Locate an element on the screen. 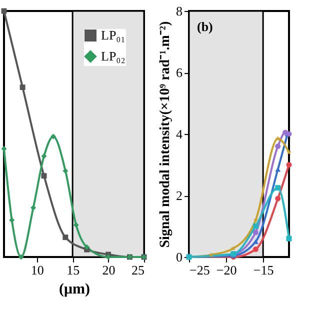 Image resolution: width=320 pixels, height=320 pixels. y-tick-label: 6 is located at coordinates (179, 72).